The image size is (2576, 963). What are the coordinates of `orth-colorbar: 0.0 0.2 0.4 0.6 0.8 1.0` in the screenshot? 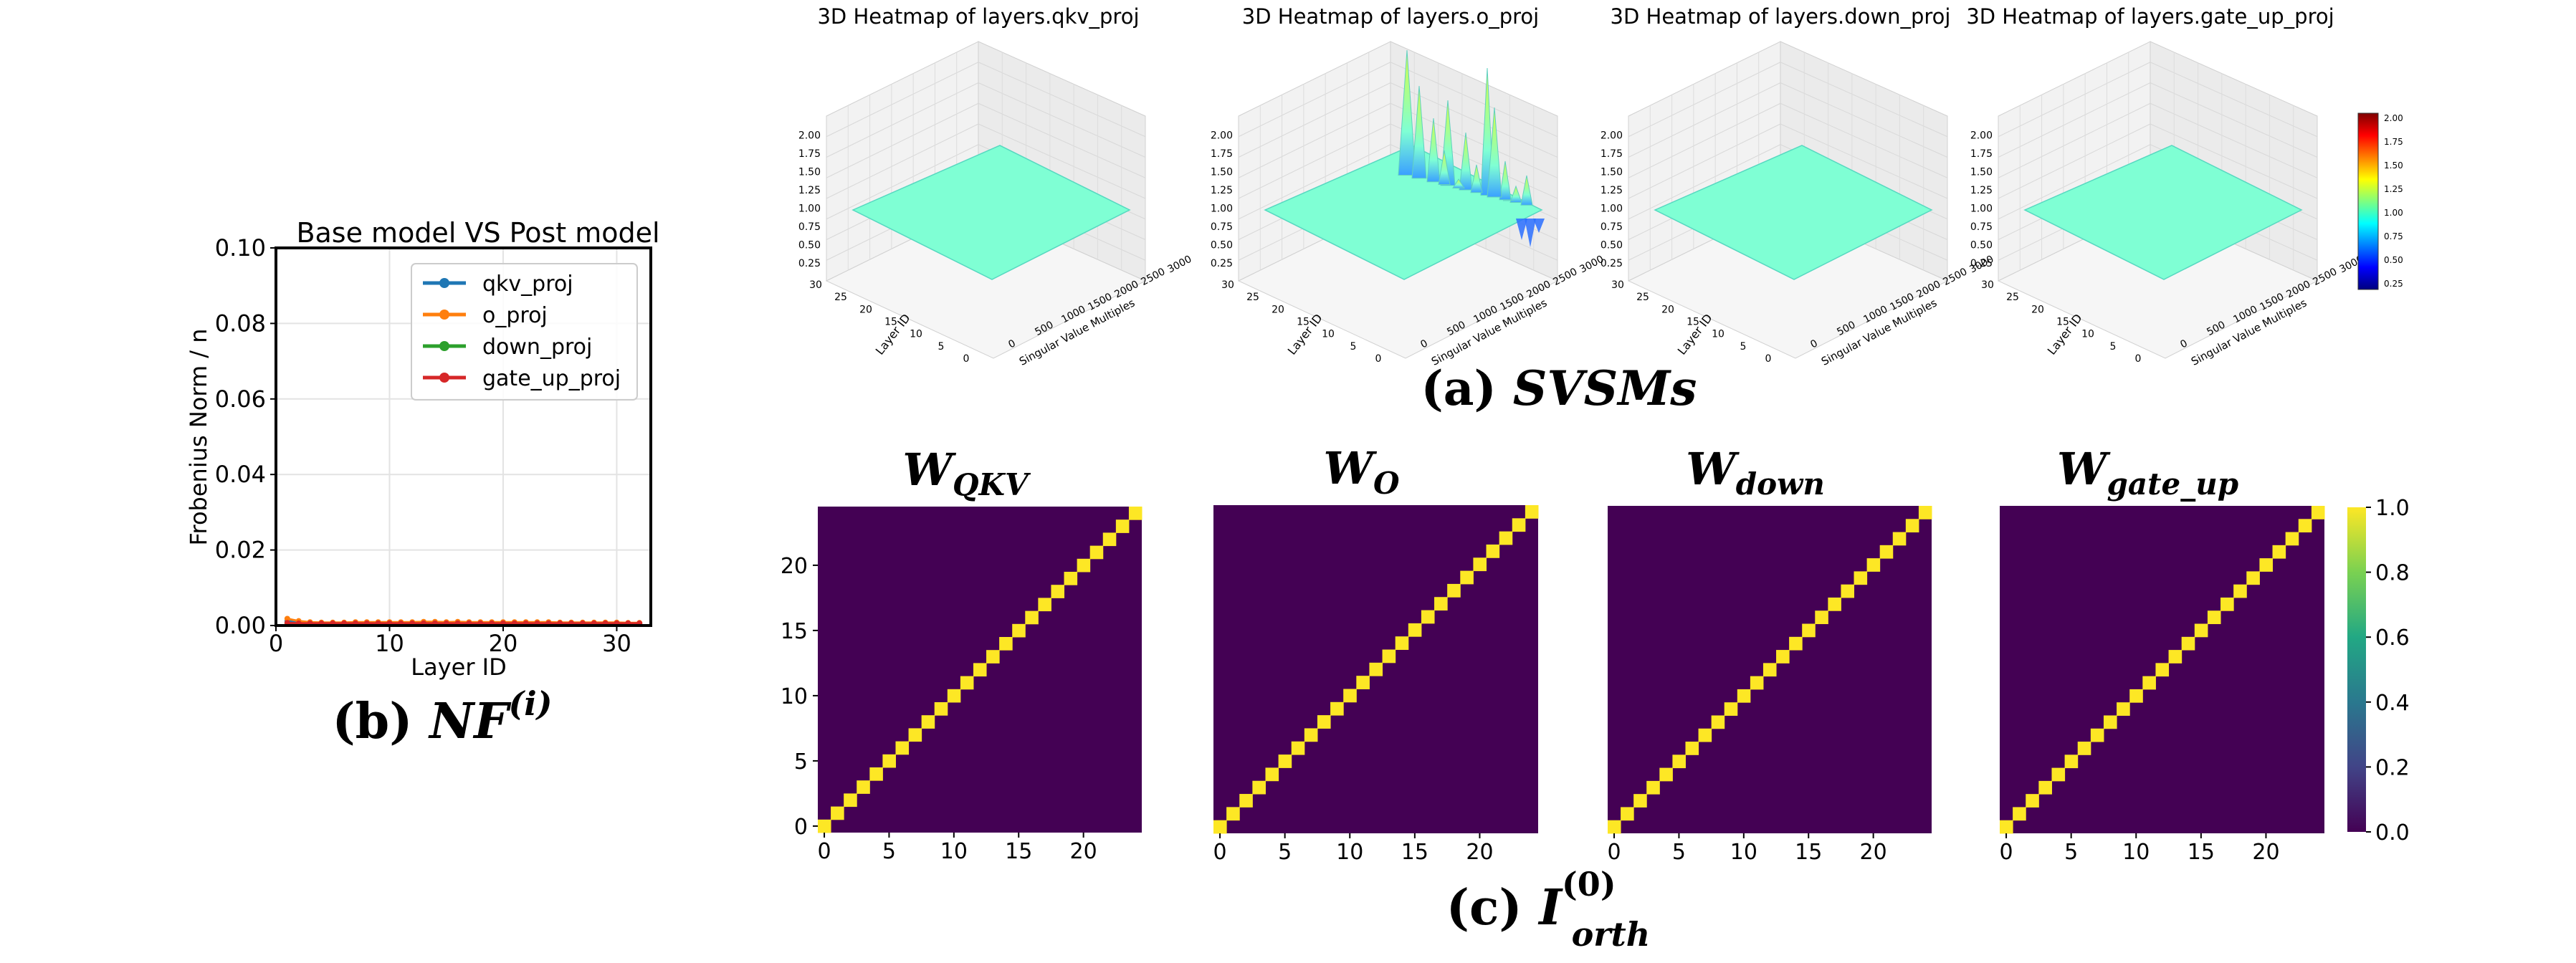 It's located at (2378, 670).